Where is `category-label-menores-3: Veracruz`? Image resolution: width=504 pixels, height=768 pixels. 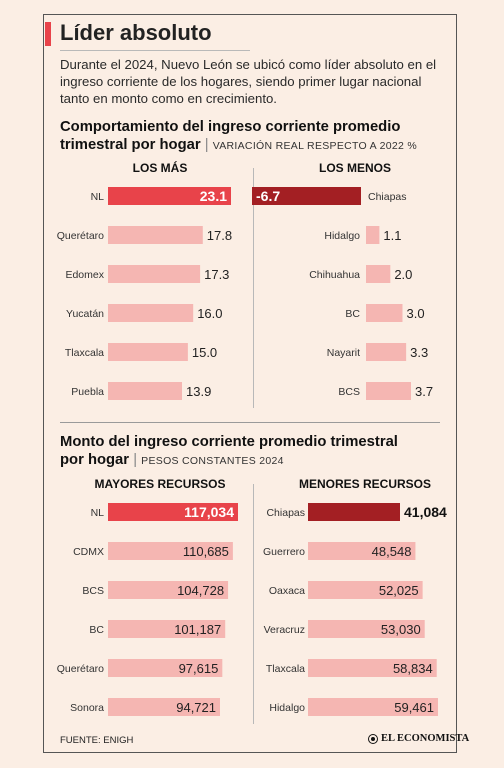 category-label-menores-3: Veracruz is located at coordinates (284, 630).